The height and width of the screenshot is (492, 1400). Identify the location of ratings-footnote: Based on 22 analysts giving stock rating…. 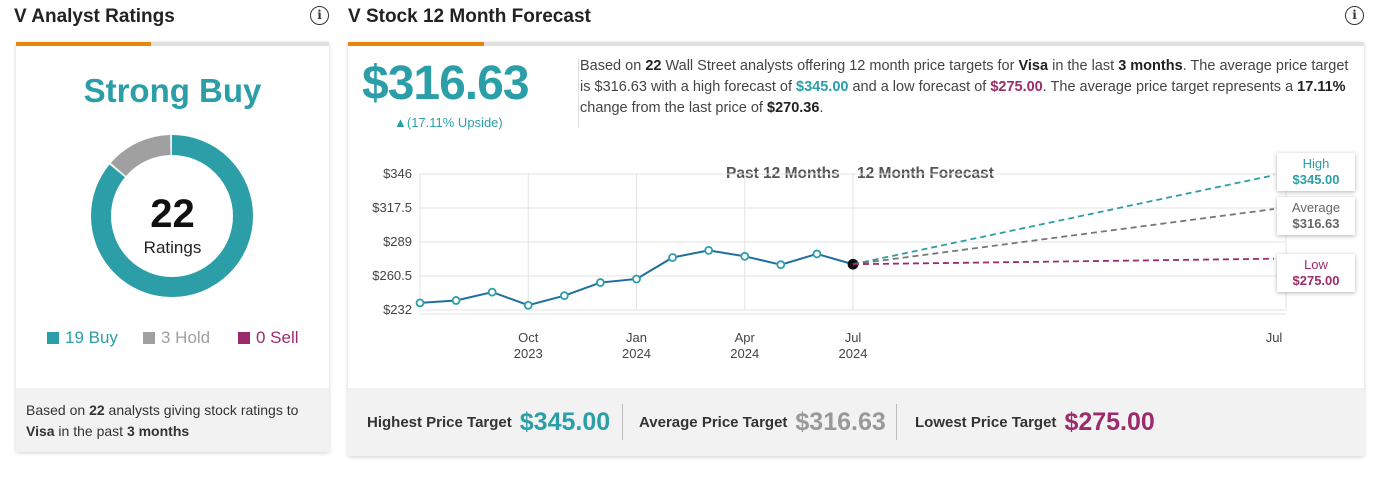
(172, 420).